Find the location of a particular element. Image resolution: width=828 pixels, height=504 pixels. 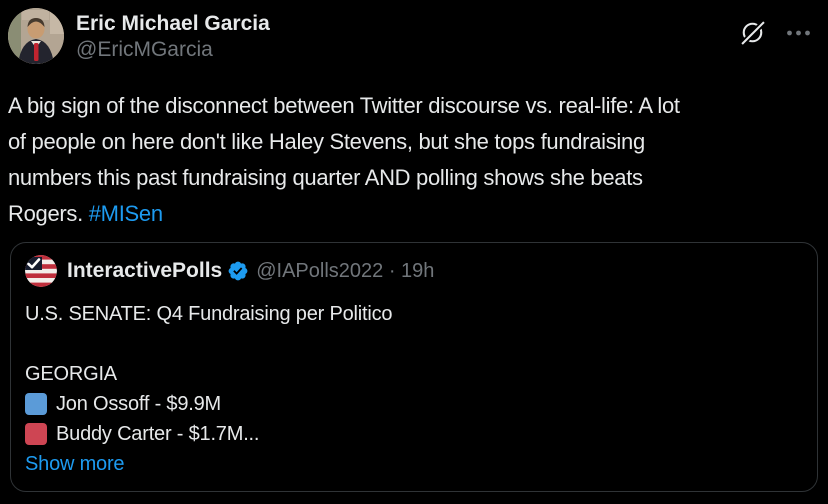

quoted-author-name: InteractivePolls is located at coordinates (145, 270).